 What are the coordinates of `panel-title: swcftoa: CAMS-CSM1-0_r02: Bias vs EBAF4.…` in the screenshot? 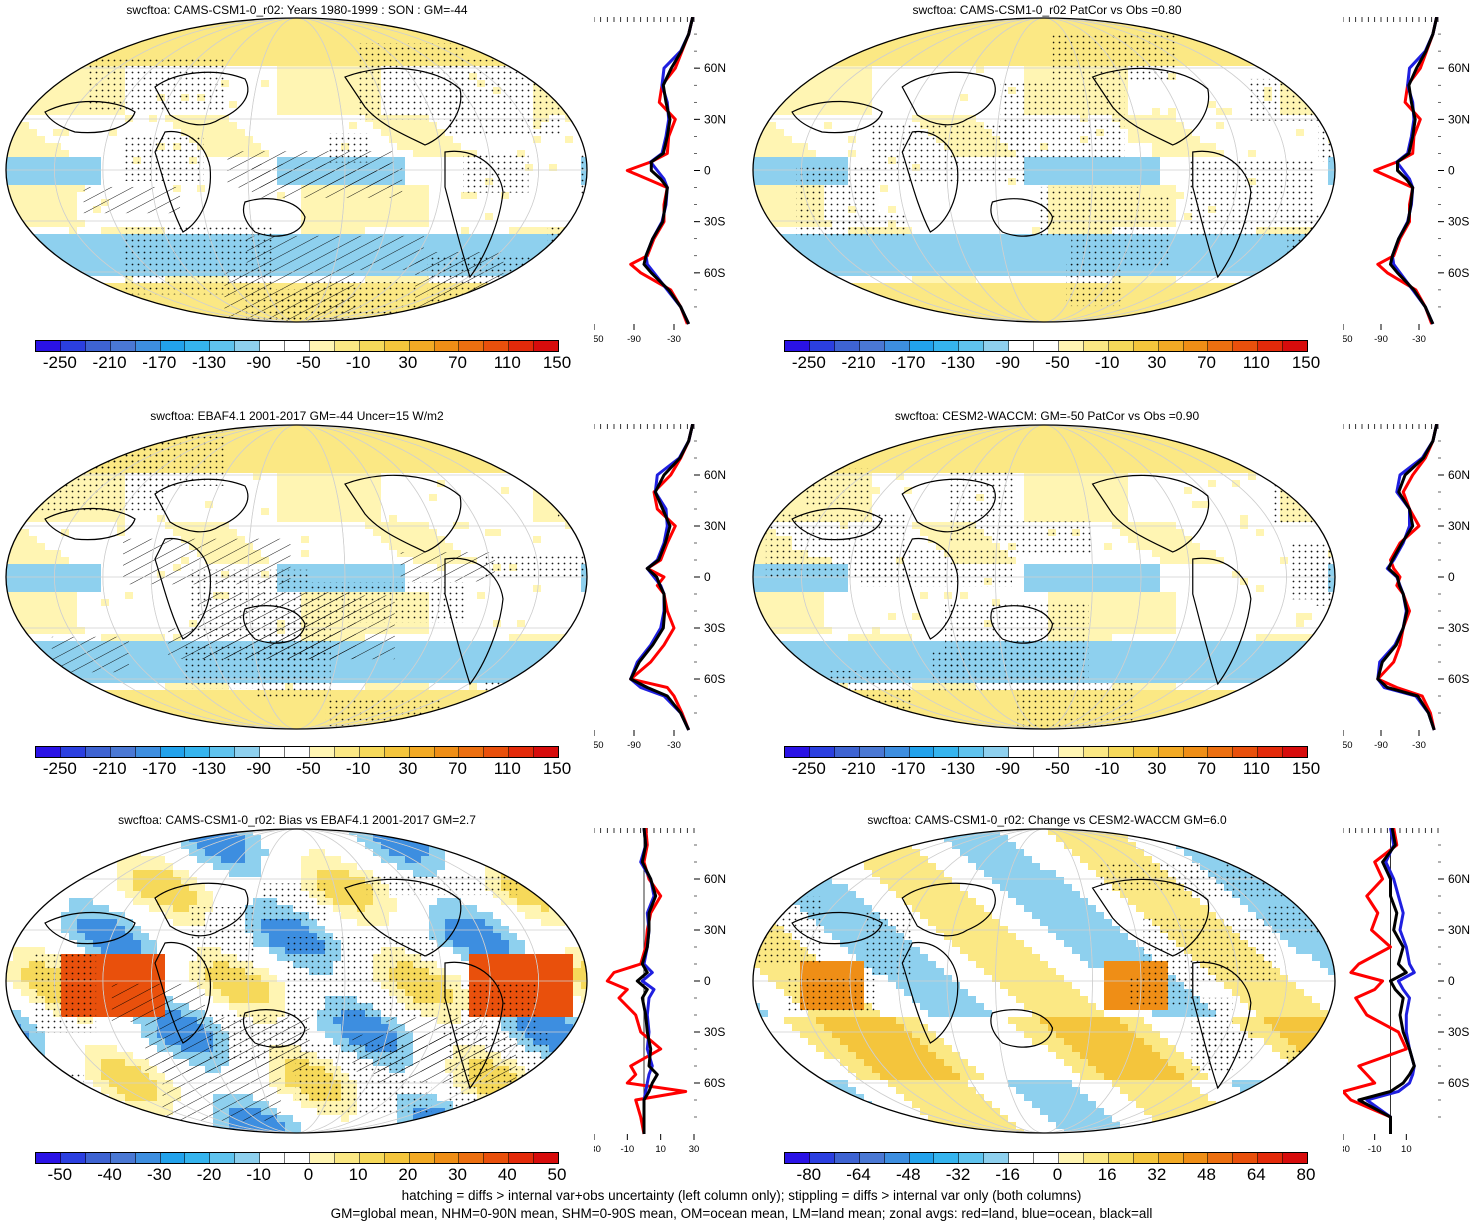 It's located at (298, 820).